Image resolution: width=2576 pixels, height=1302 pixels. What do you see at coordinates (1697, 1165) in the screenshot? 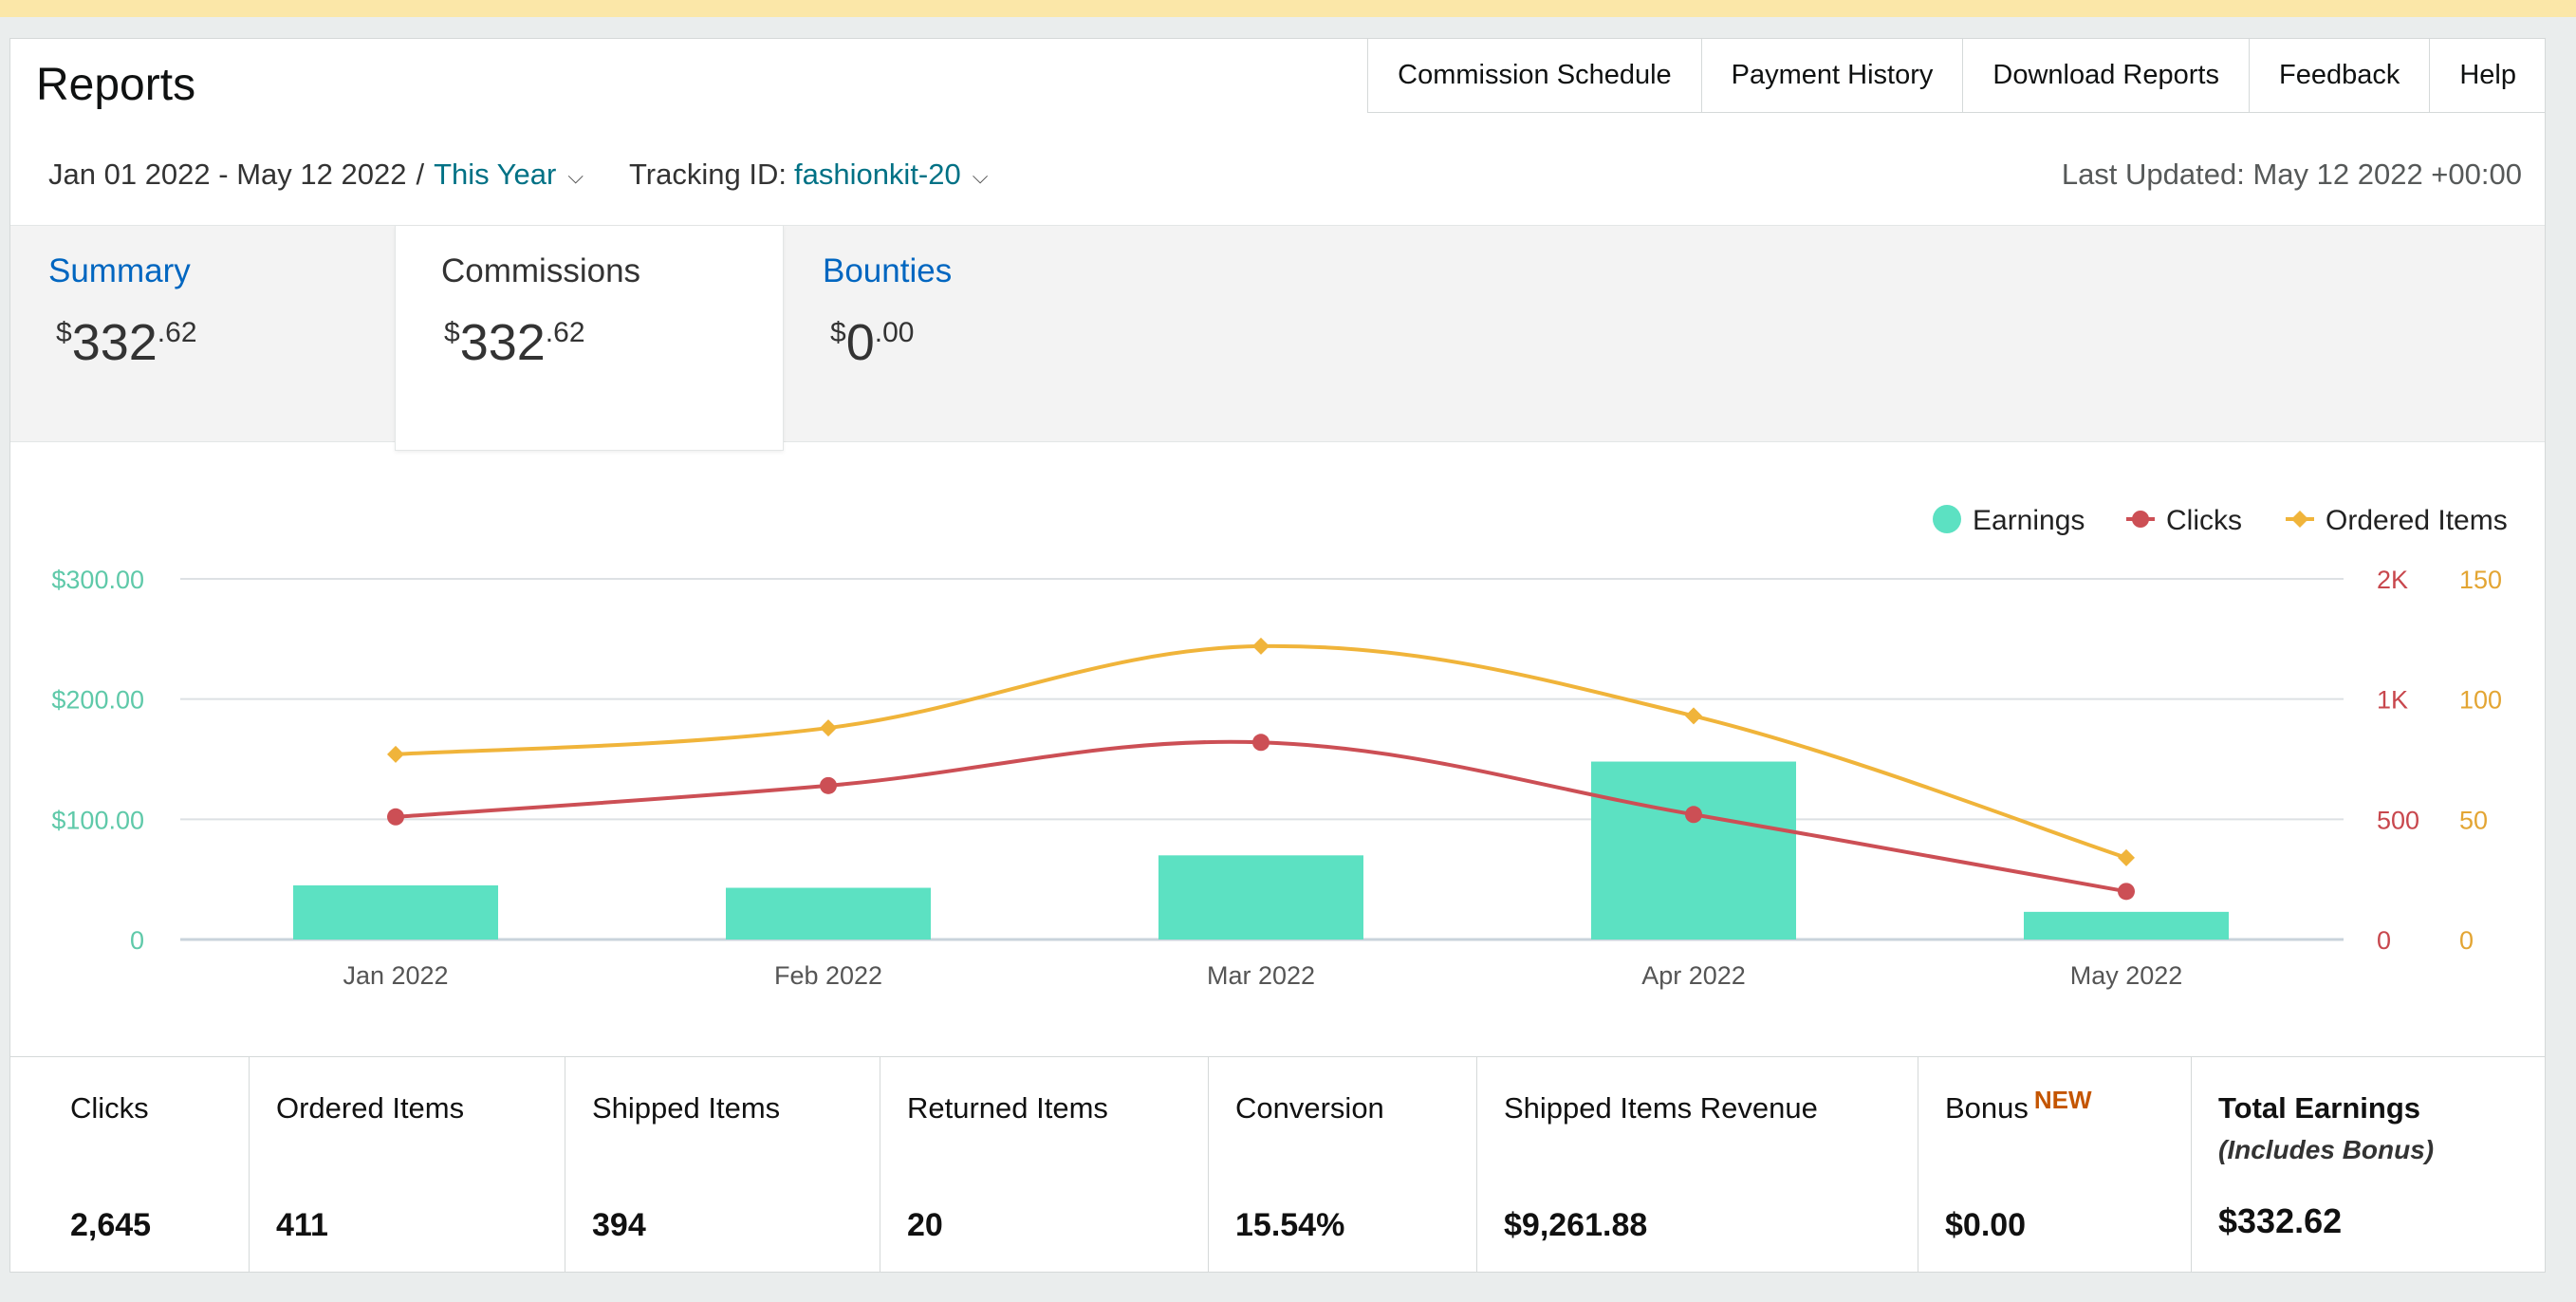
I see `stat-shipped-revenue: Shipped Items Revenue $9,261.88` at bounding box center [1697, 1165].